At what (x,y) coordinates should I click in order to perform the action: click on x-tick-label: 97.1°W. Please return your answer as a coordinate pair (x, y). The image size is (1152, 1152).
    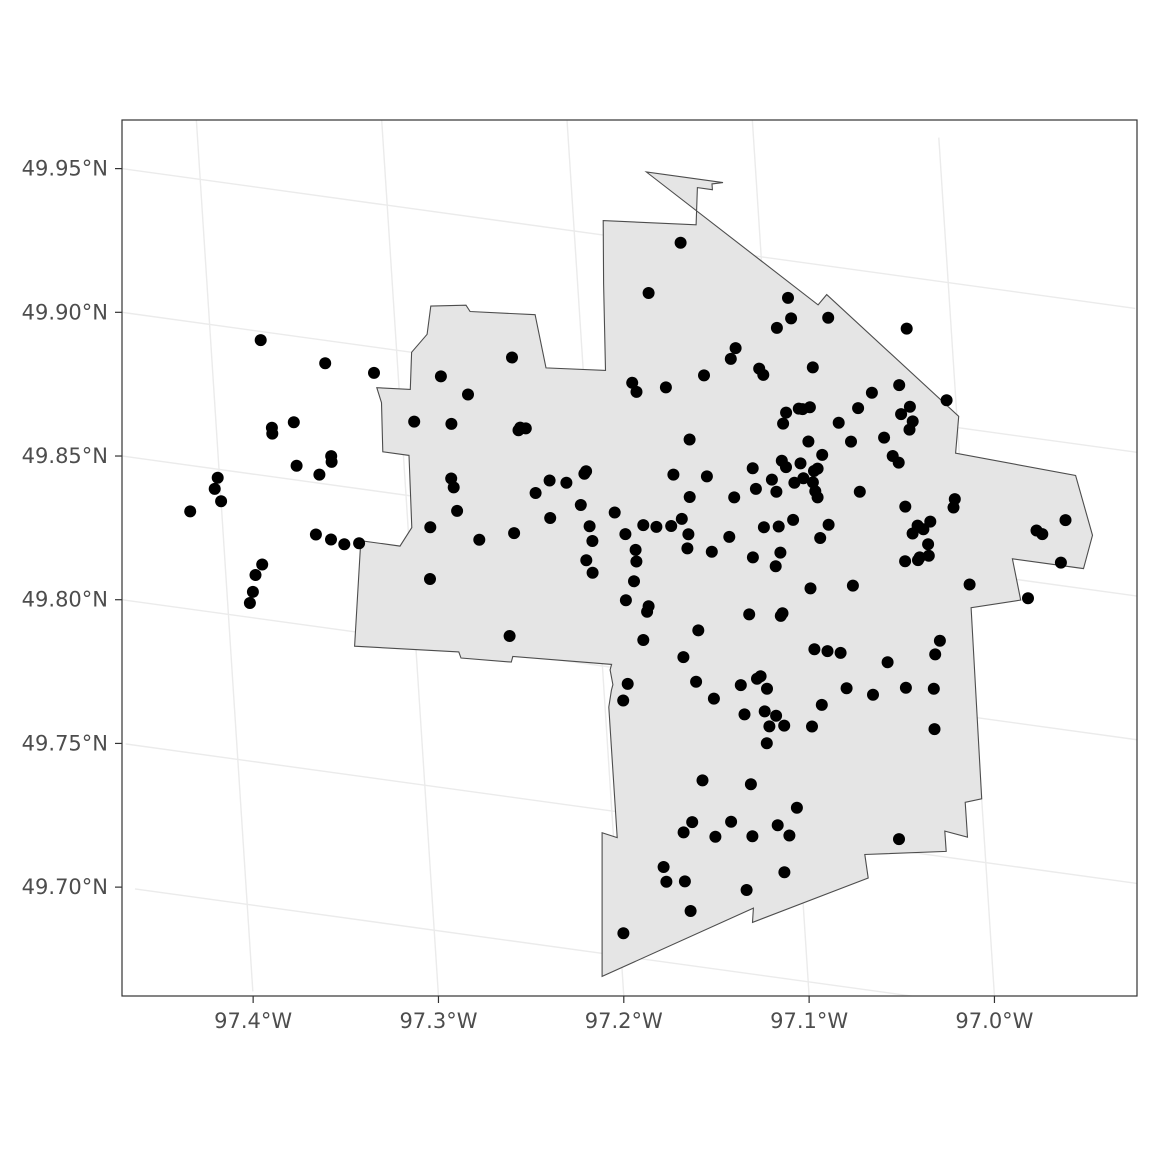
    Looking at the image, I should click on (809, 1021).